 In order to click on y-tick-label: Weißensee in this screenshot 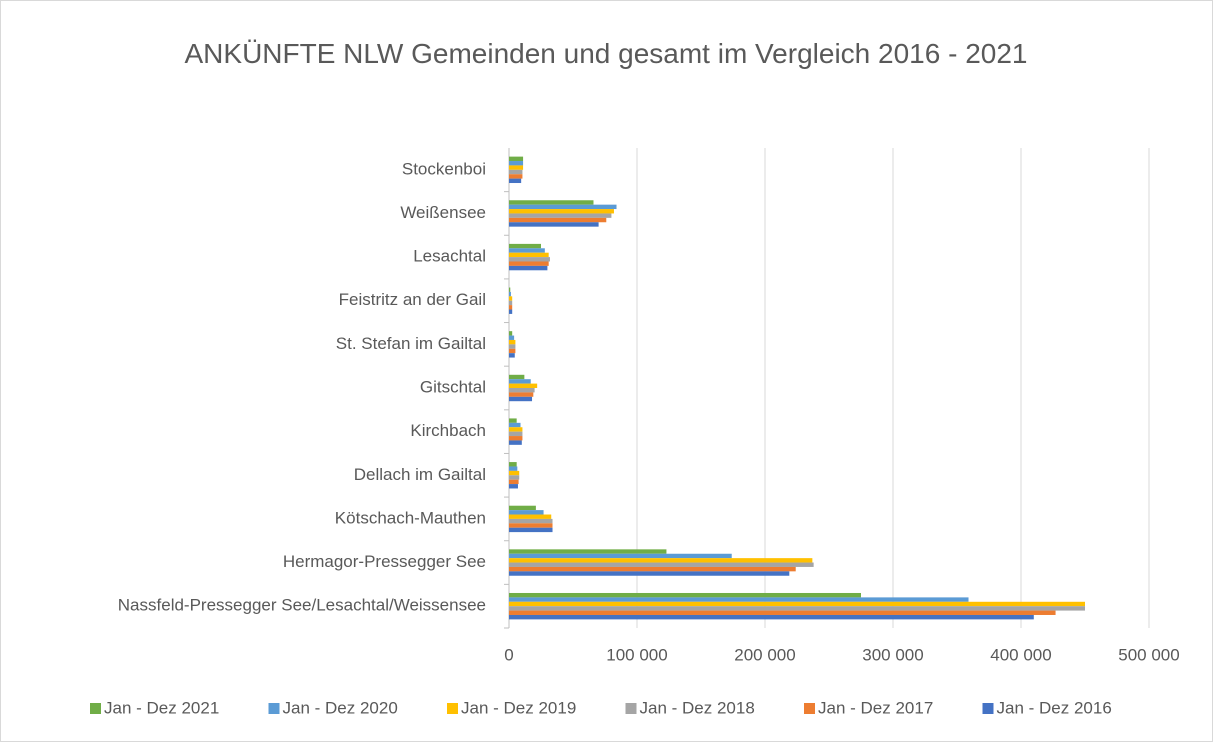, I will do `click(443, 212)`.